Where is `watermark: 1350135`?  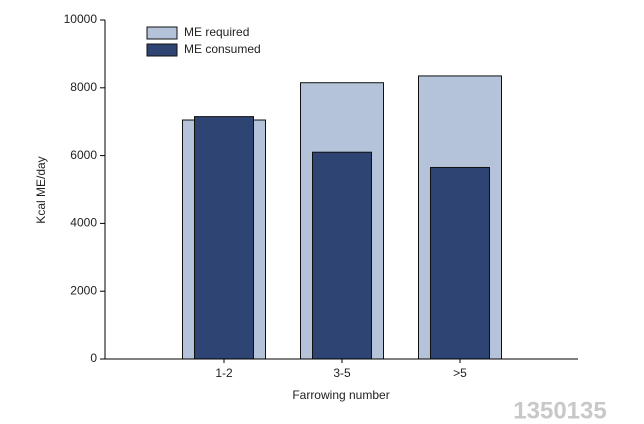
watermark: 1350135 is located at coordinates (559, 410).